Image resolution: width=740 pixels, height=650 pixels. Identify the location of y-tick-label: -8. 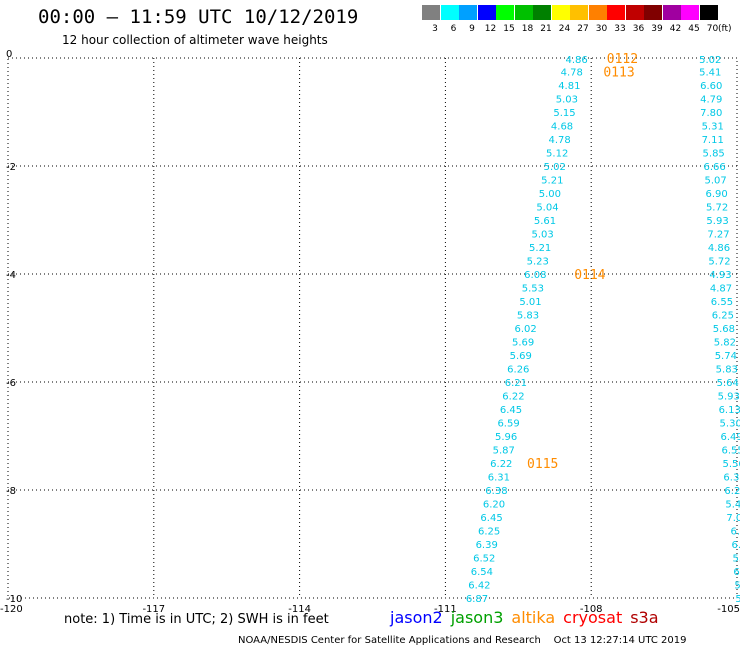
(11, 491).